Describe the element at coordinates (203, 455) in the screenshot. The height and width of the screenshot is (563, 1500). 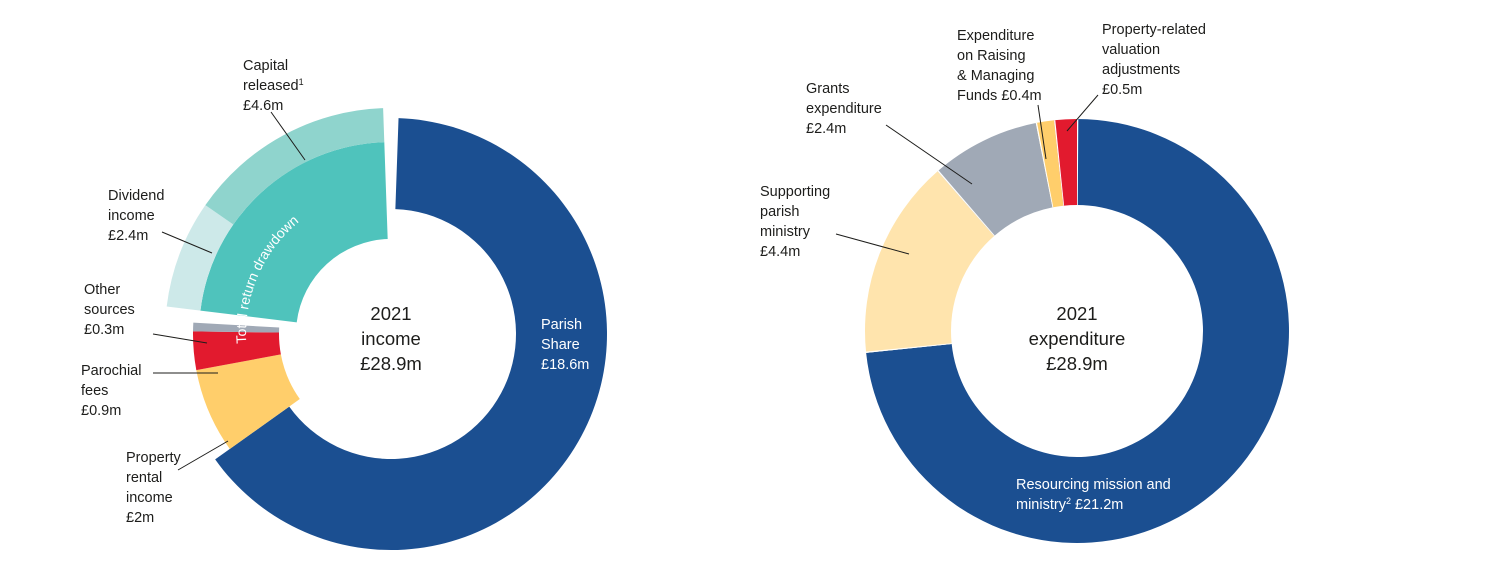
I see `leader-property-rental` at that location.